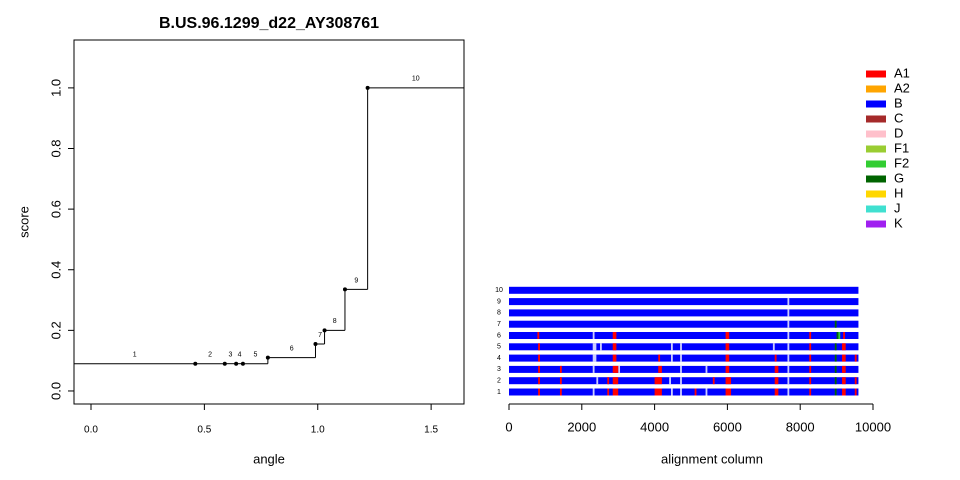 The height and width of the screenshot is (480, 960). What do you see at coordinates (320, 335) in the screenshot?
I see `step-label: 7` at bounding box center [320, 335].